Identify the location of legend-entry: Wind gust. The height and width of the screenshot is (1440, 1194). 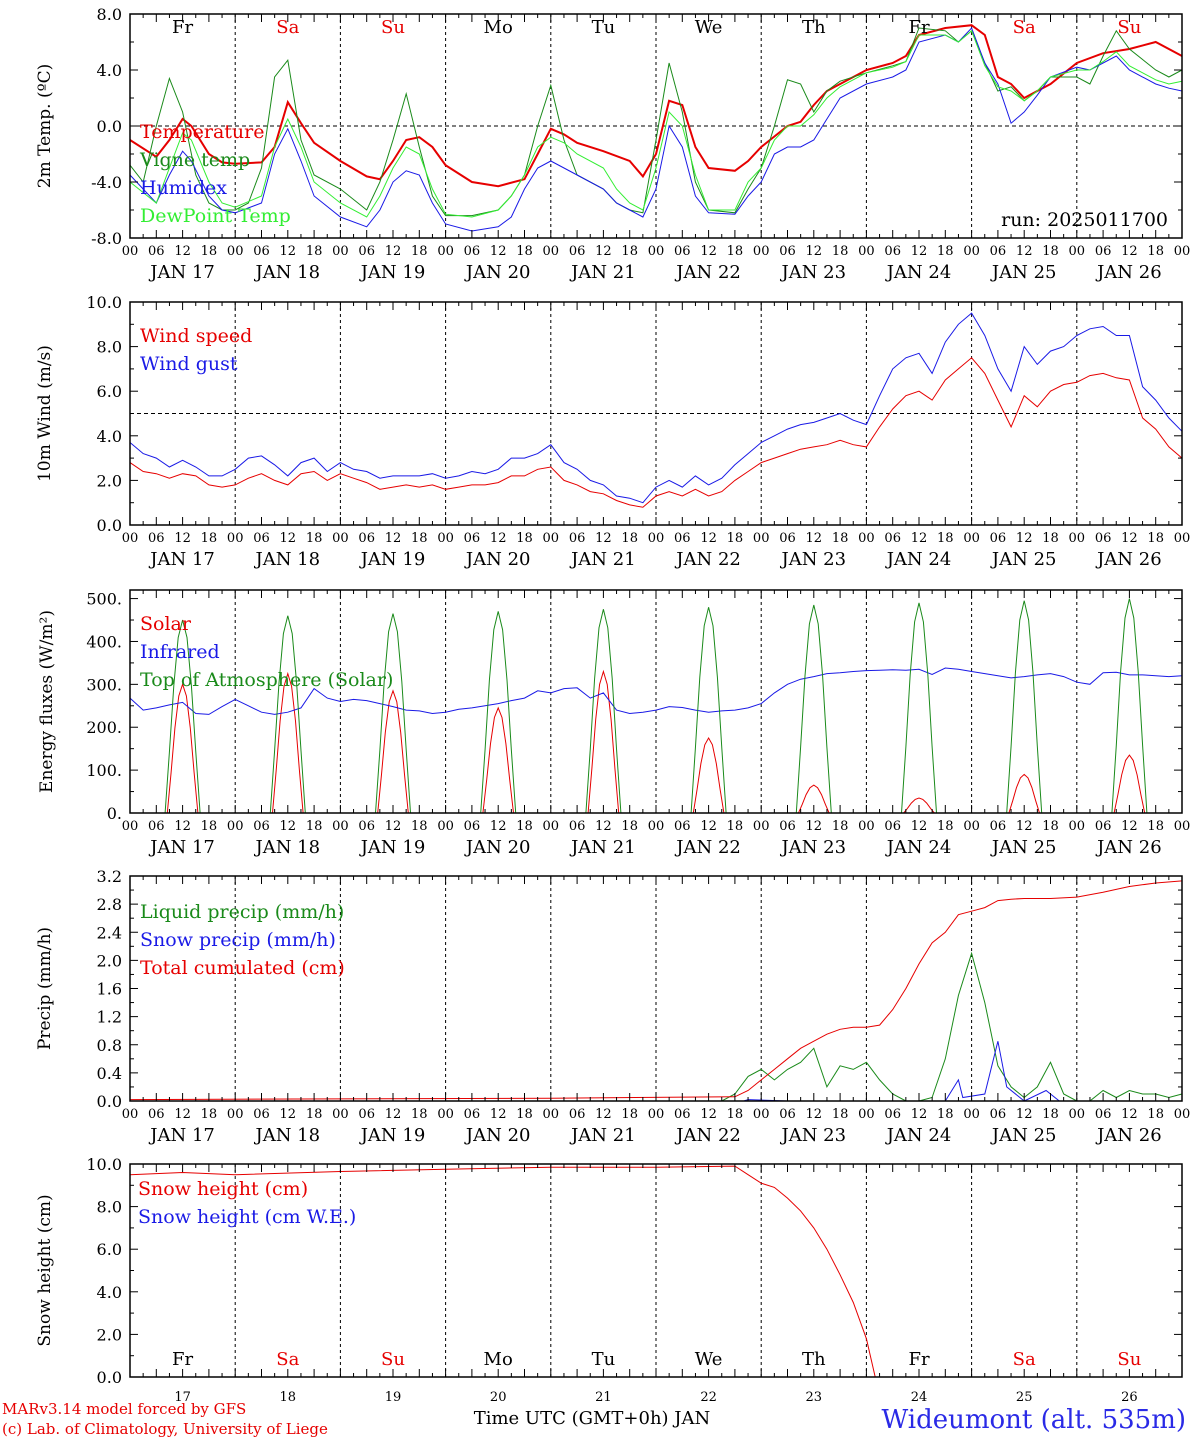
(189, 364).